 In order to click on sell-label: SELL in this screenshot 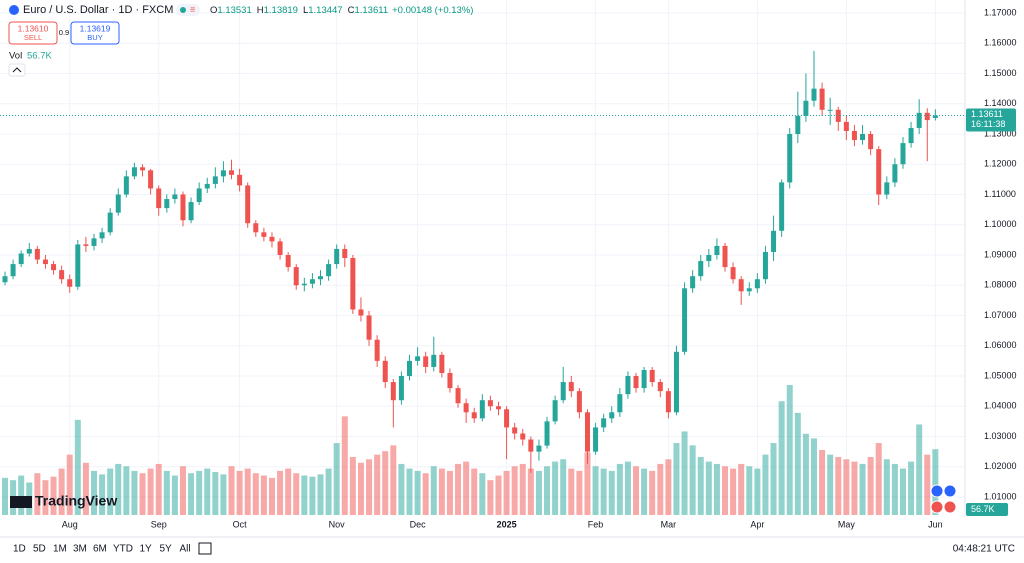, I will do `click(33, 37)`.